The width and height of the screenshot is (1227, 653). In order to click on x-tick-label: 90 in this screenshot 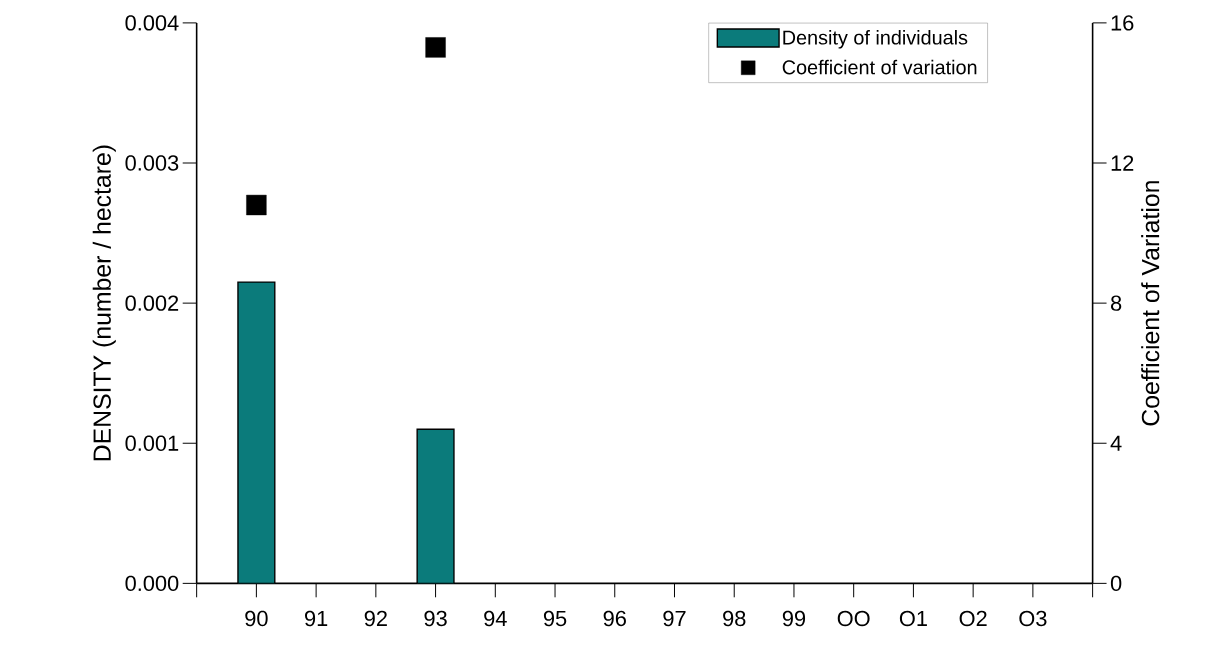, I will do `click(256, 618)`.